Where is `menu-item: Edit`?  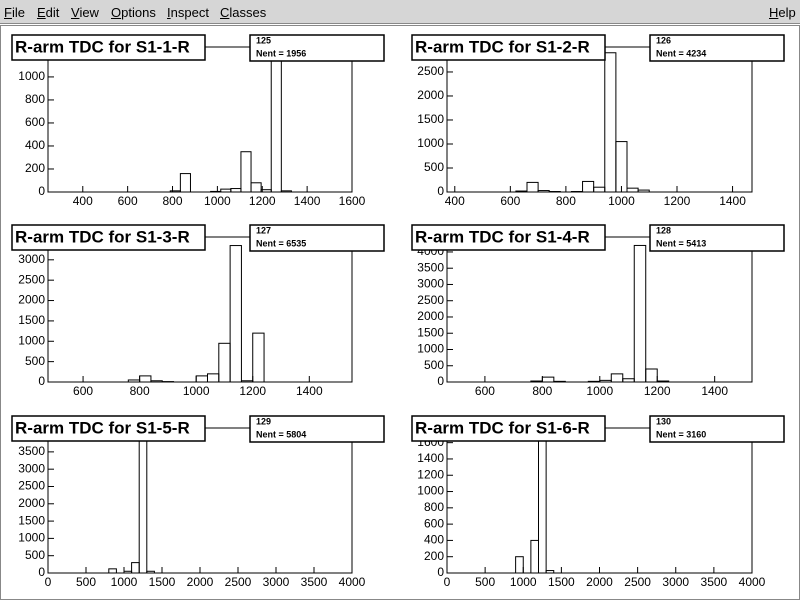
menu-item: Edit is located at coordinates (48, 12).